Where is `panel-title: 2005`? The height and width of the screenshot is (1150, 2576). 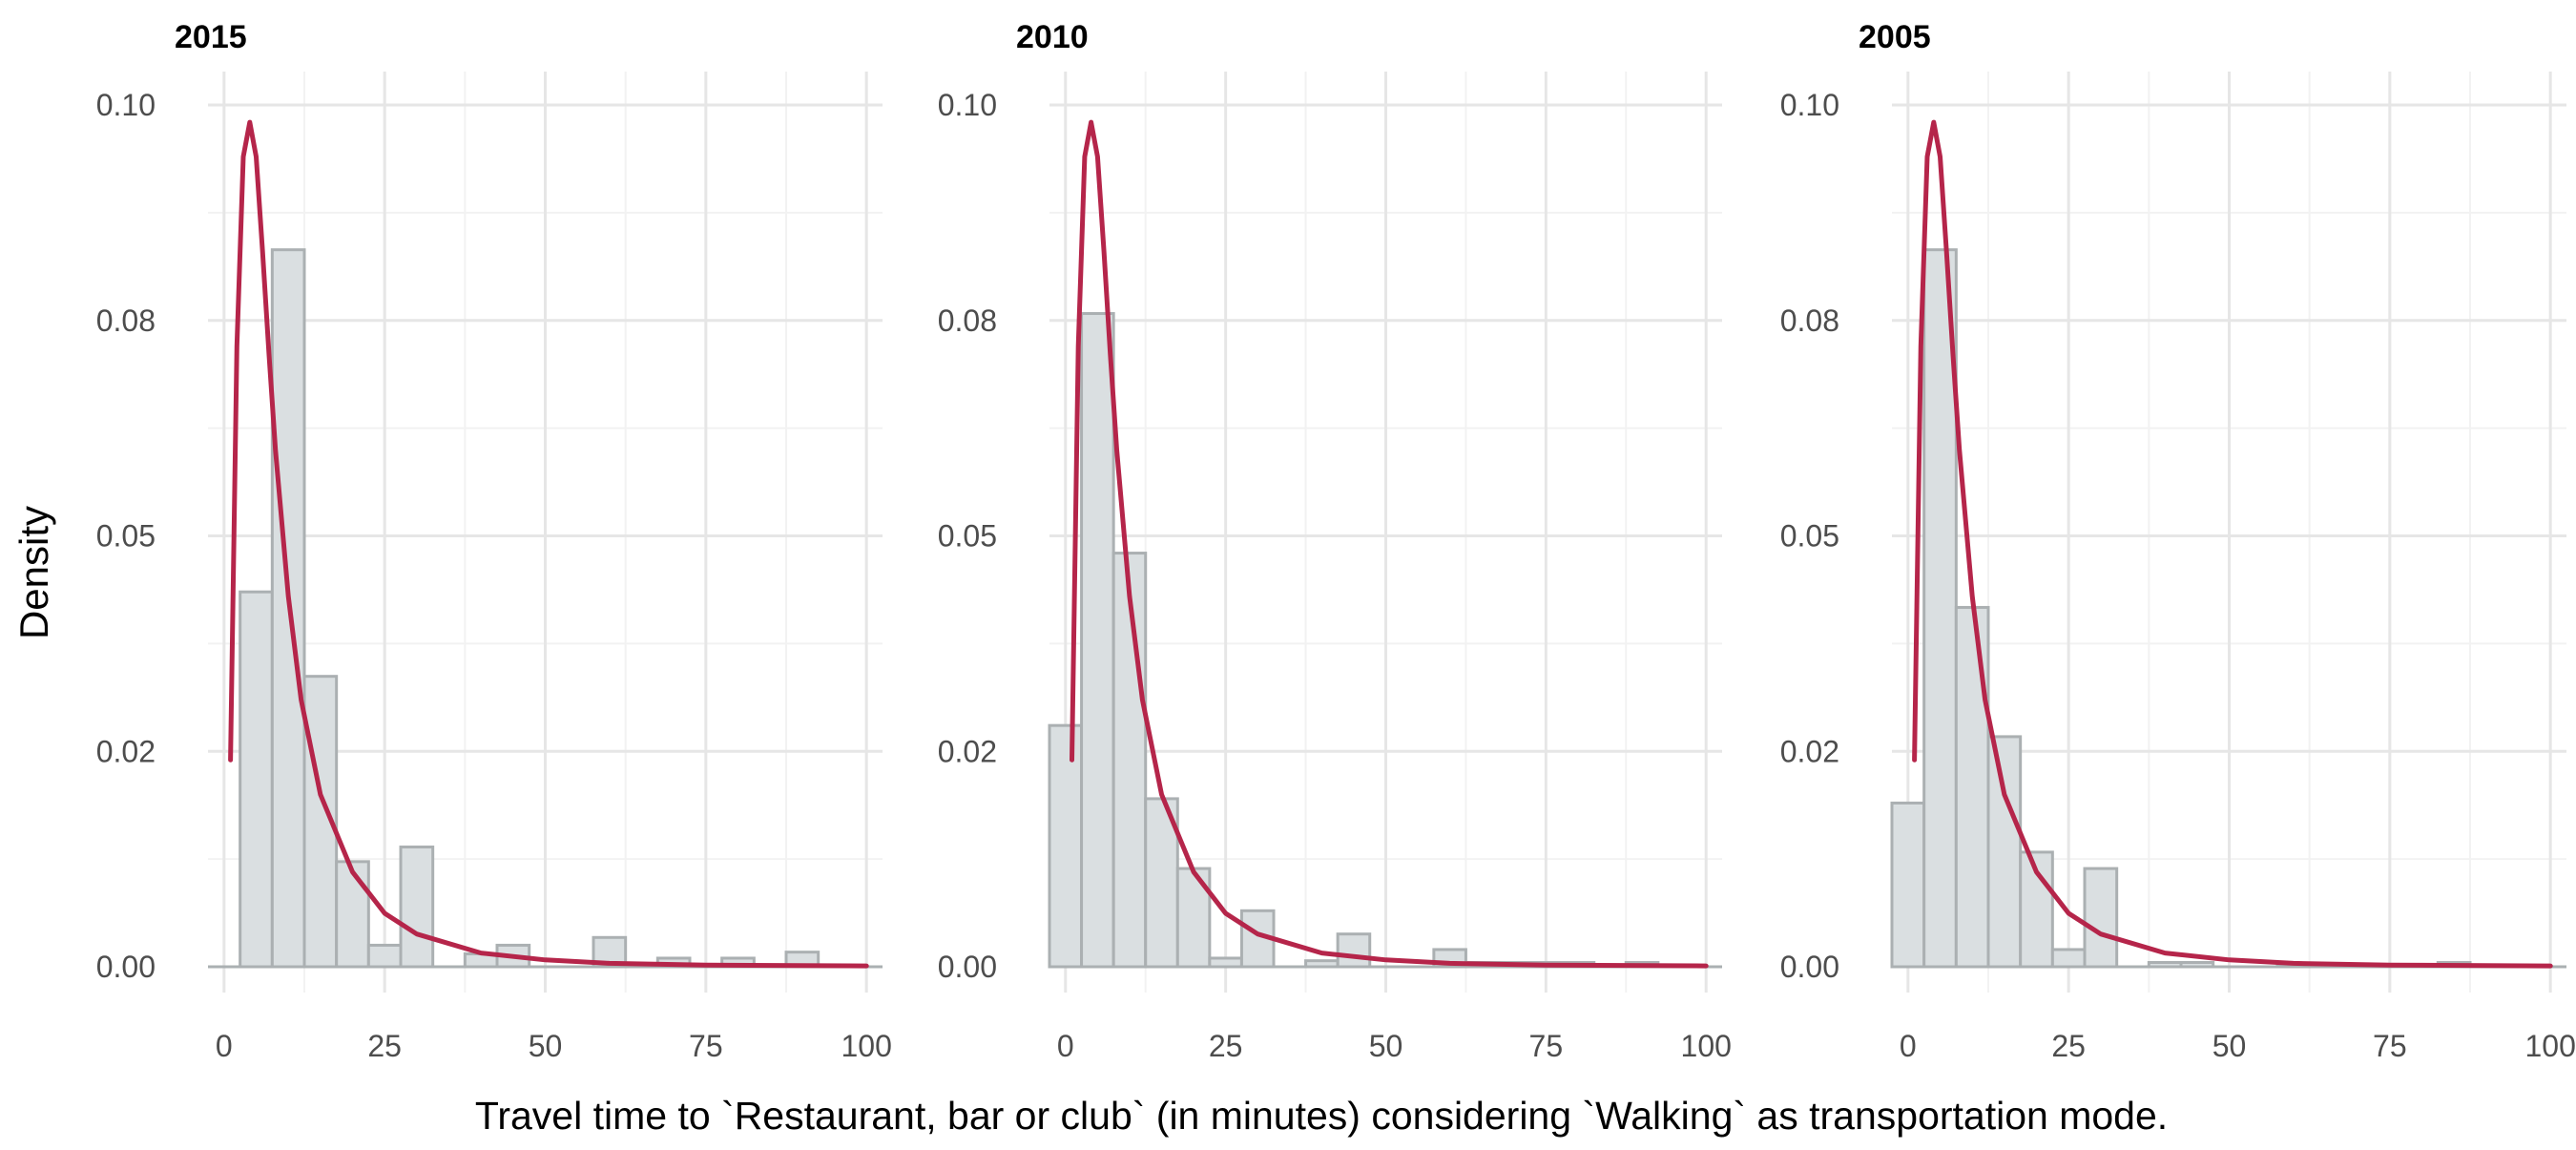 panel-title: 2005 is located at coordinates (1895, 37).